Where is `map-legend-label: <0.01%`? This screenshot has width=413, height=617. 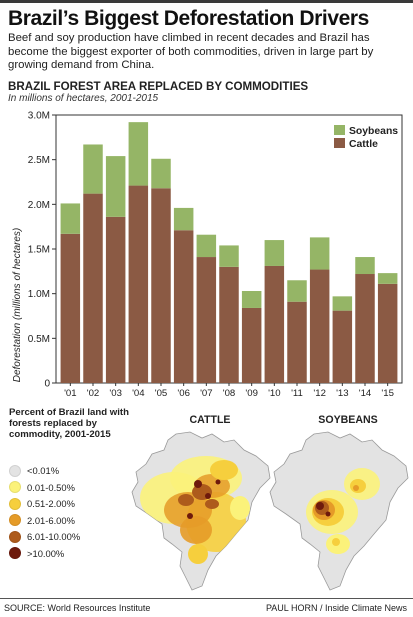
map-legend-label: <0.01% is located at coordinates (43, 470).